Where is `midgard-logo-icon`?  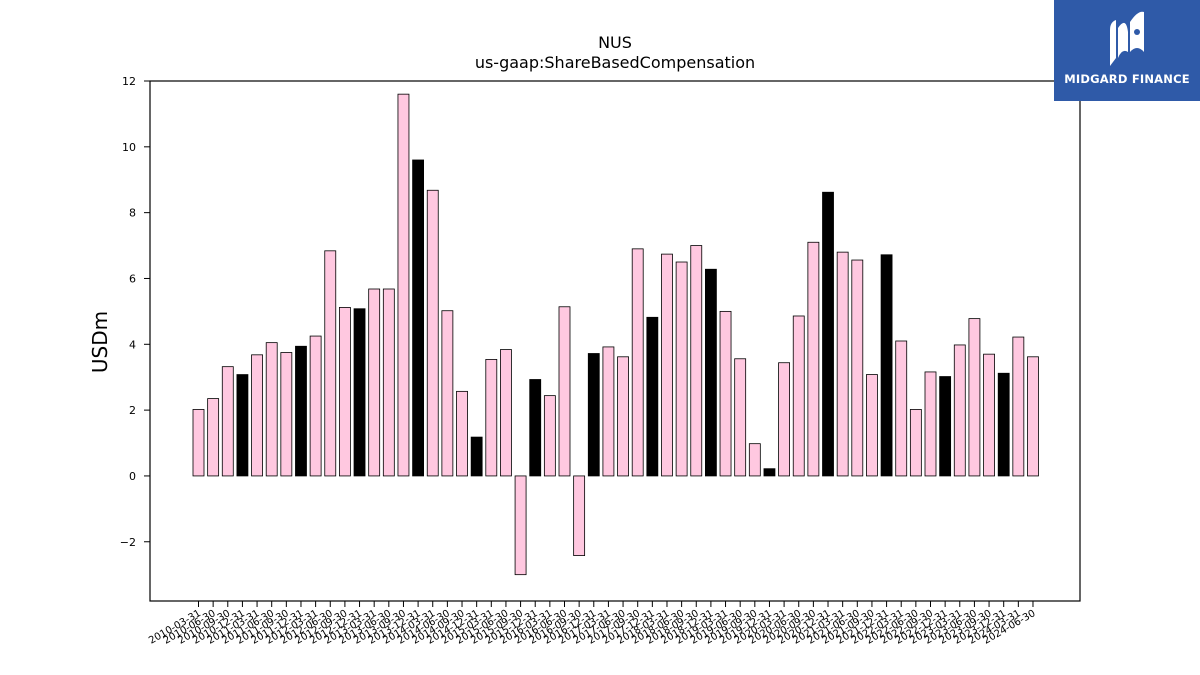
midgard-logo-icon is located at coordinates (1127, 38).